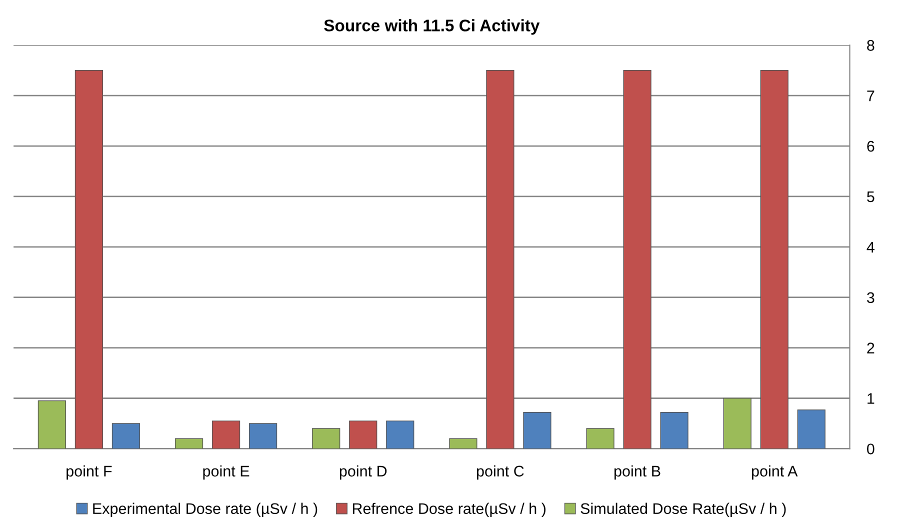 This screenshot has height=531, width=904. Describe the element at coordinates (89, 472) in the screenshot. I see `x-tick-label: point F` at that location.